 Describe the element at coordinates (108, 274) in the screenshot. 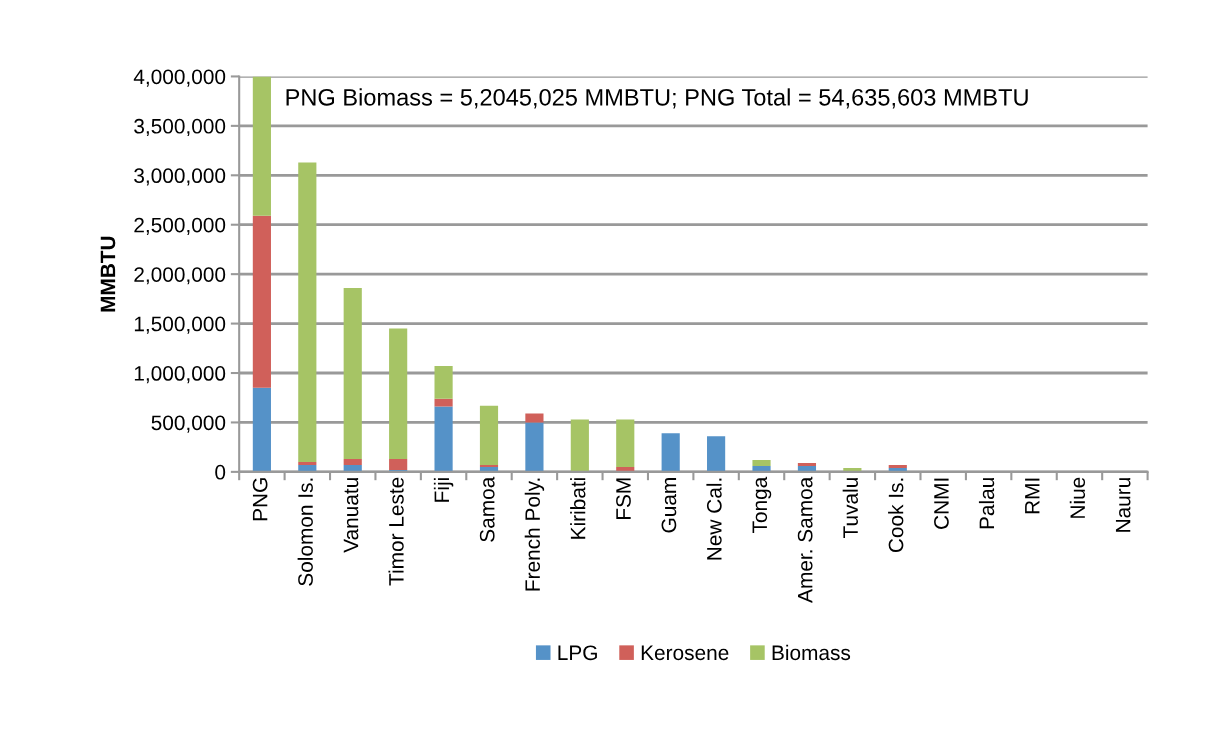

I see `y-axis-title: MMBTU` at that location.